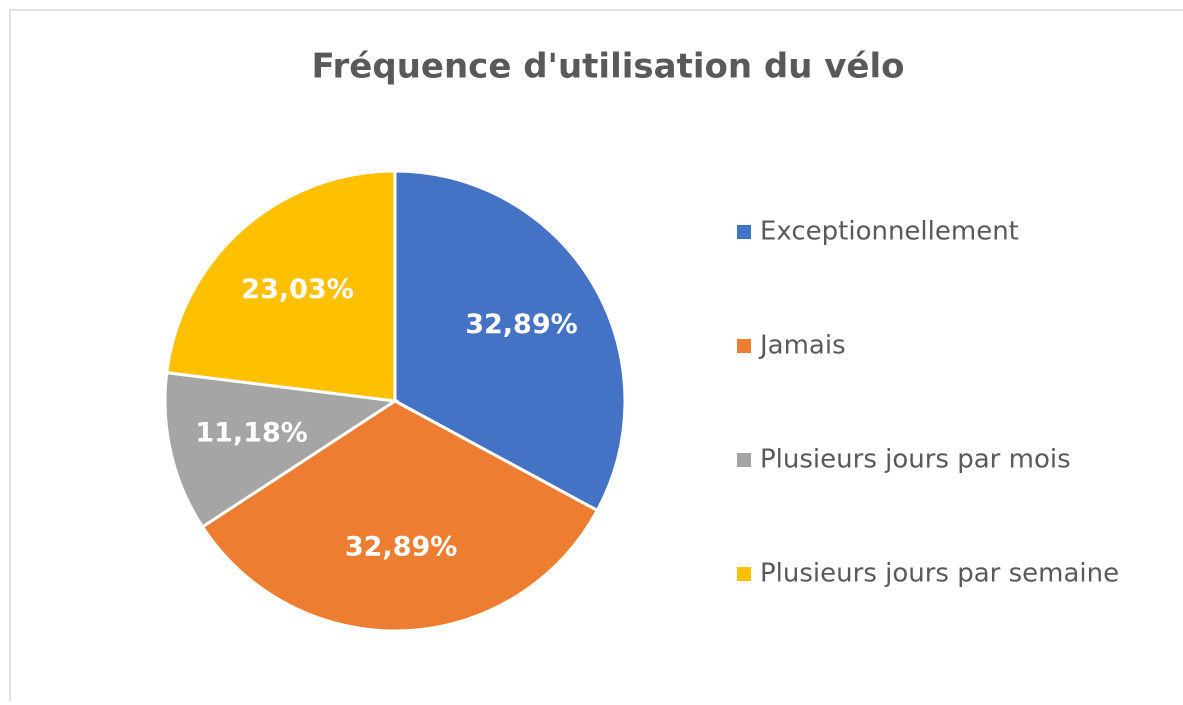  What do you see at coordinates (607, 67) in the screenshot?
I see `chart-title: Fréquence d'utilisation du vélo` at bounding box center [607, 67].